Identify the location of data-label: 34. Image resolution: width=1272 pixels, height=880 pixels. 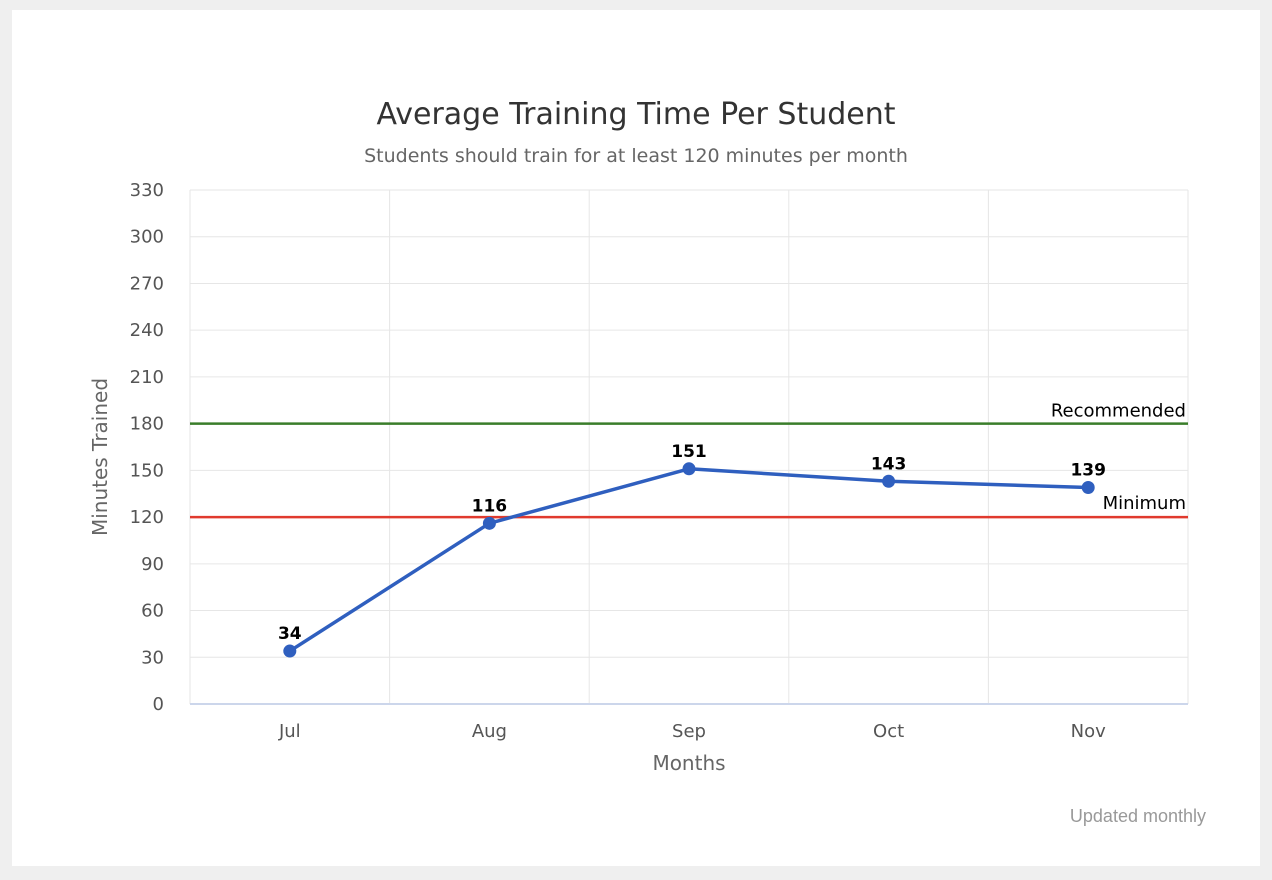
(290, 634).